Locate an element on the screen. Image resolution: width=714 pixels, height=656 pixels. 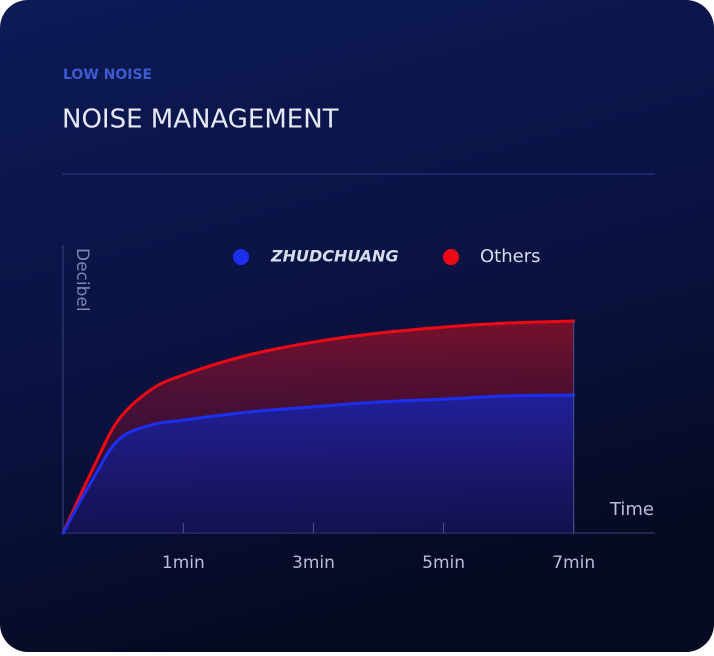
x-axis-label: Time is located at coordinates (631, 509).